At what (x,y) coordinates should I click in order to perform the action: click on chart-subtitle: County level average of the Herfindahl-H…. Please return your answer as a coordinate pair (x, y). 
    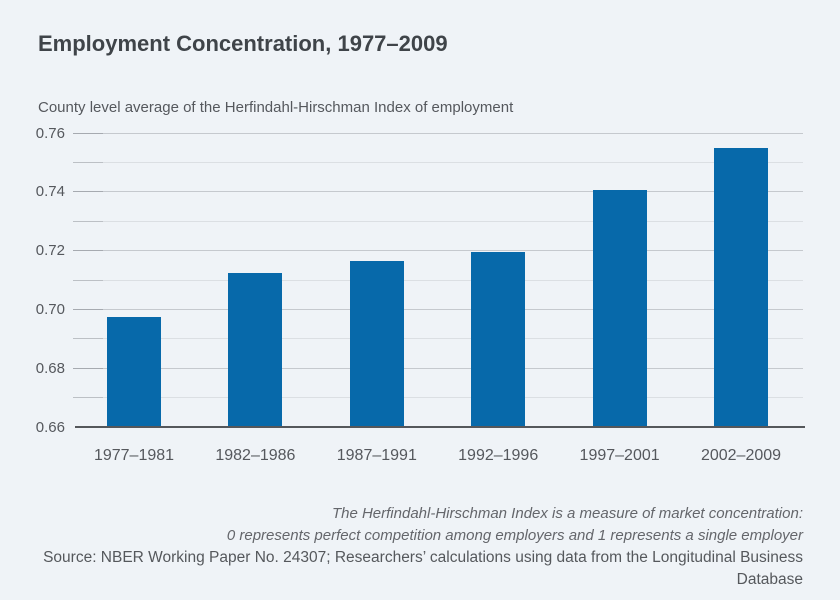
    Looking at the image, I should click on (276, 107).